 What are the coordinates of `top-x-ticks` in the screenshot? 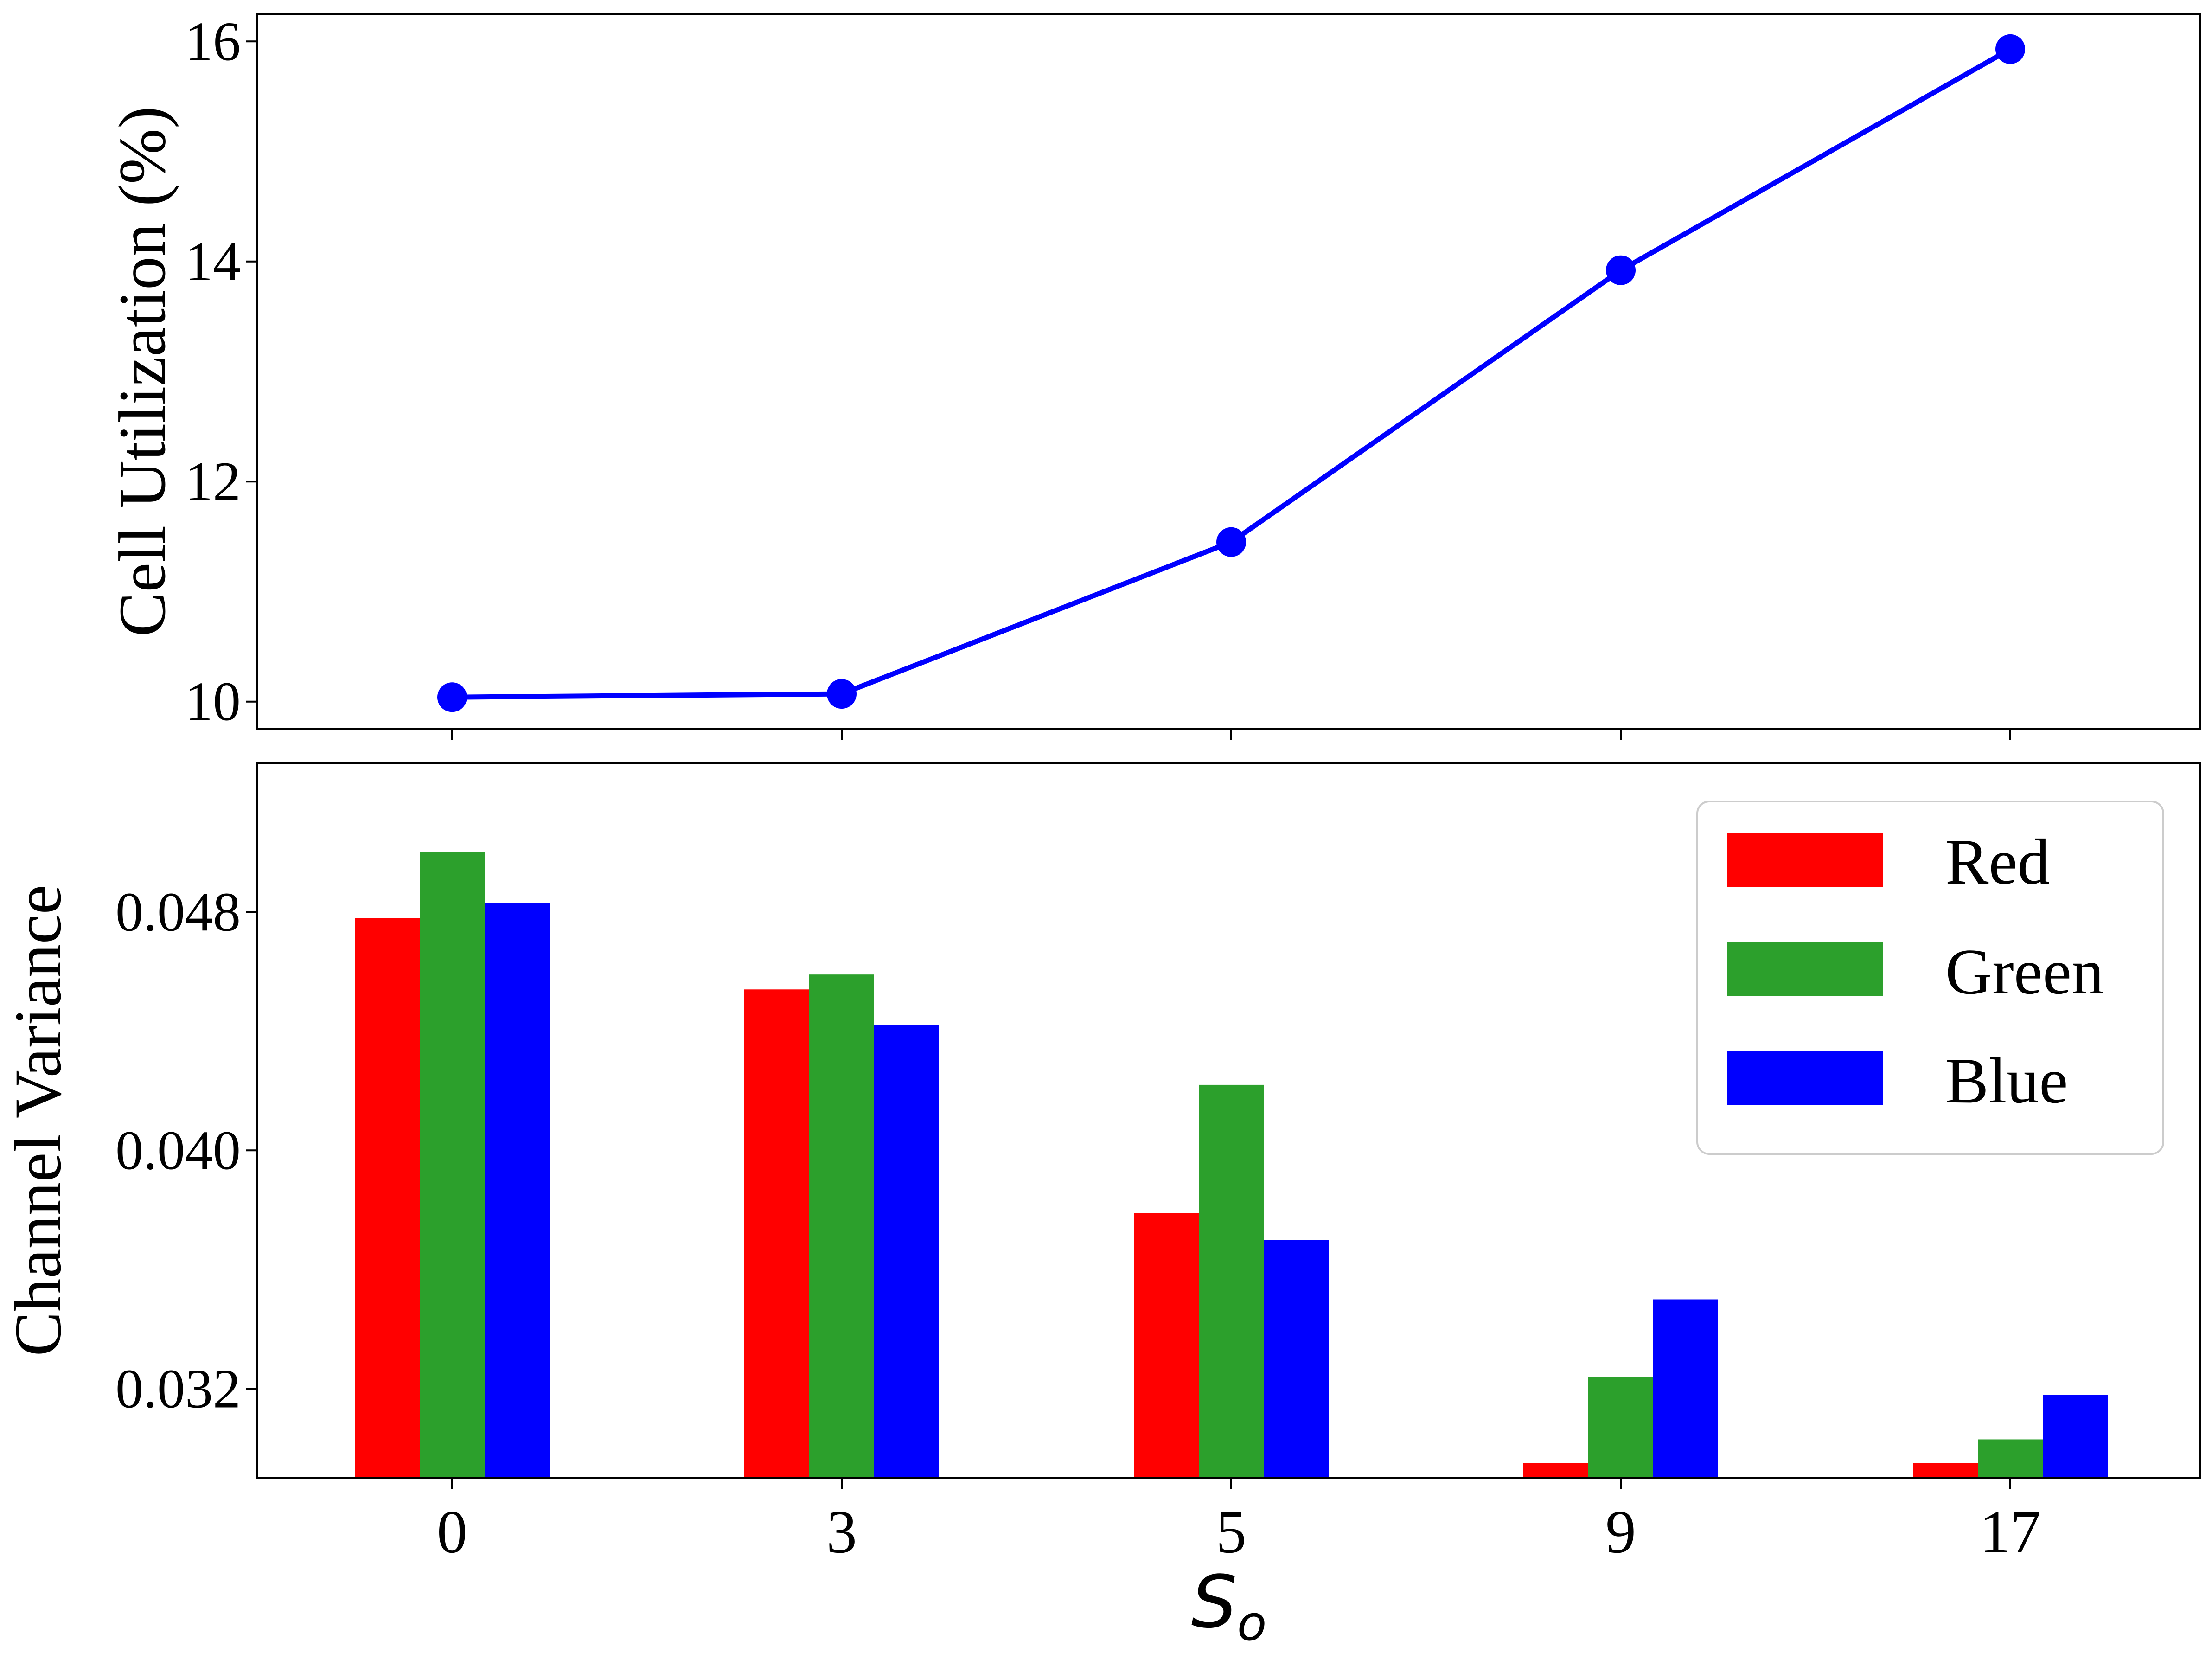 It's located at (1231, 735).